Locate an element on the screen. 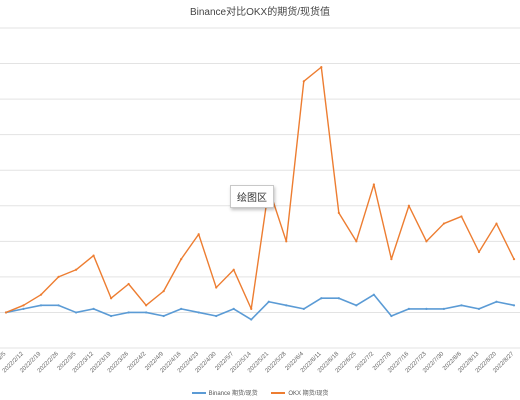  series-line-binance is located at coordinates (260, 307).